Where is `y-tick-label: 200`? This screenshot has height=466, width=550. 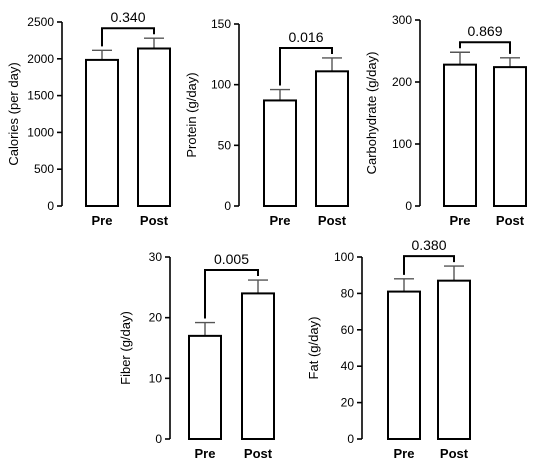 y-tick-label: 200 is located at coordinates (402, 82).